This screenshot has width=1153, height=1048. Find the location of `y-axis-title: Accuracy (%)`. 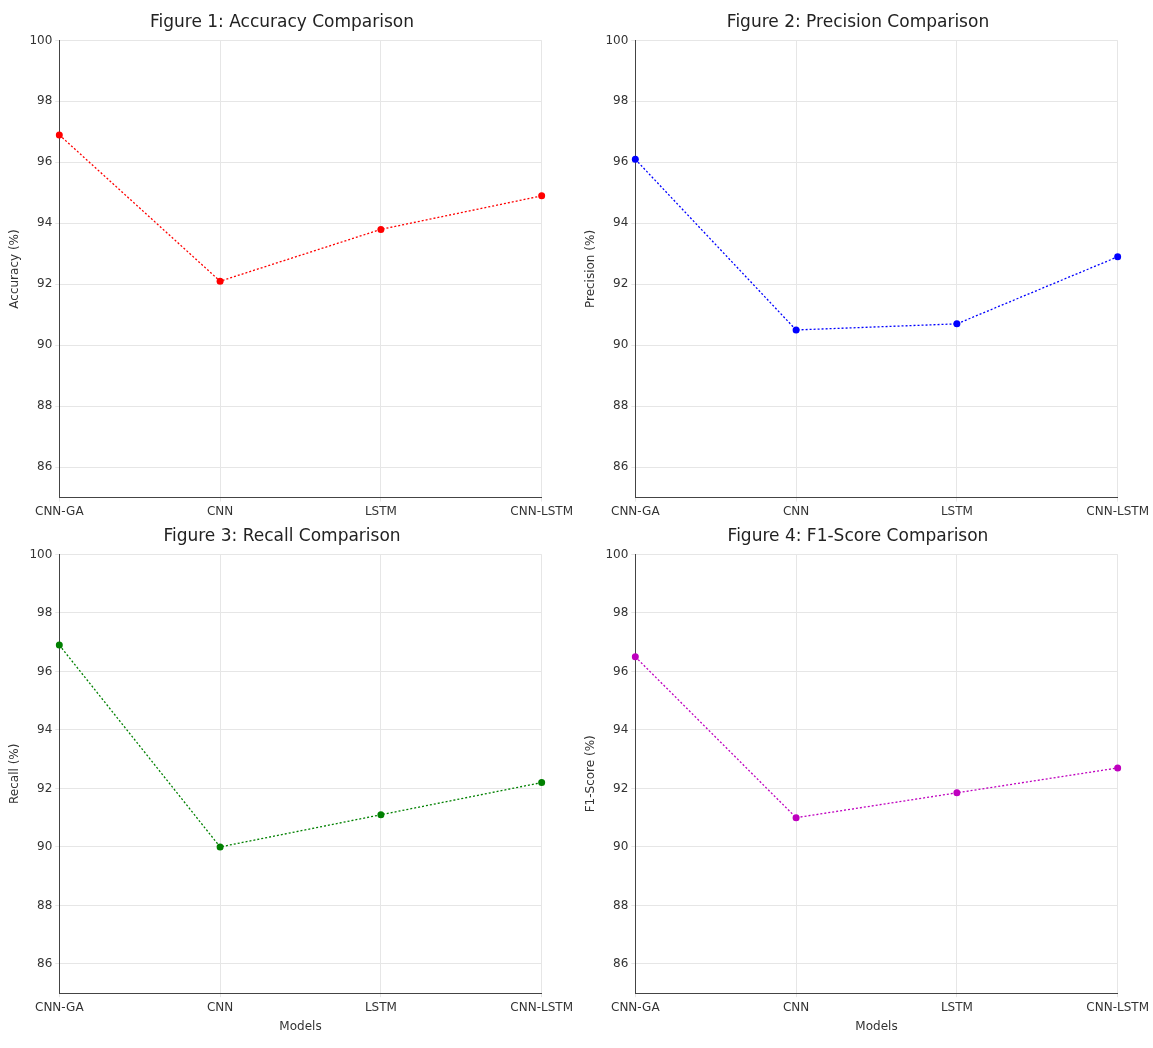

y-axis-title: Accuracy (%) is located at coordinates (14, 269).